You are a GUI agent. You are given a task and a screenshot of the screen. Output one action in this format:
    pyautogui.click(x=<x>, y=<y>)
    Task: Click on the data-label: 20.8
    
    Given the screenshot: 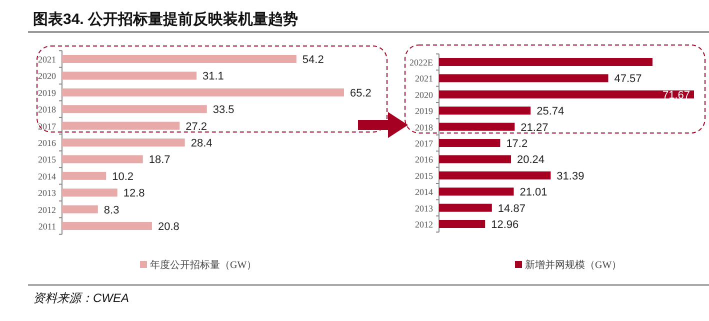 What is the action you would take?
    pyautogui.click(x=169, y=227)
    